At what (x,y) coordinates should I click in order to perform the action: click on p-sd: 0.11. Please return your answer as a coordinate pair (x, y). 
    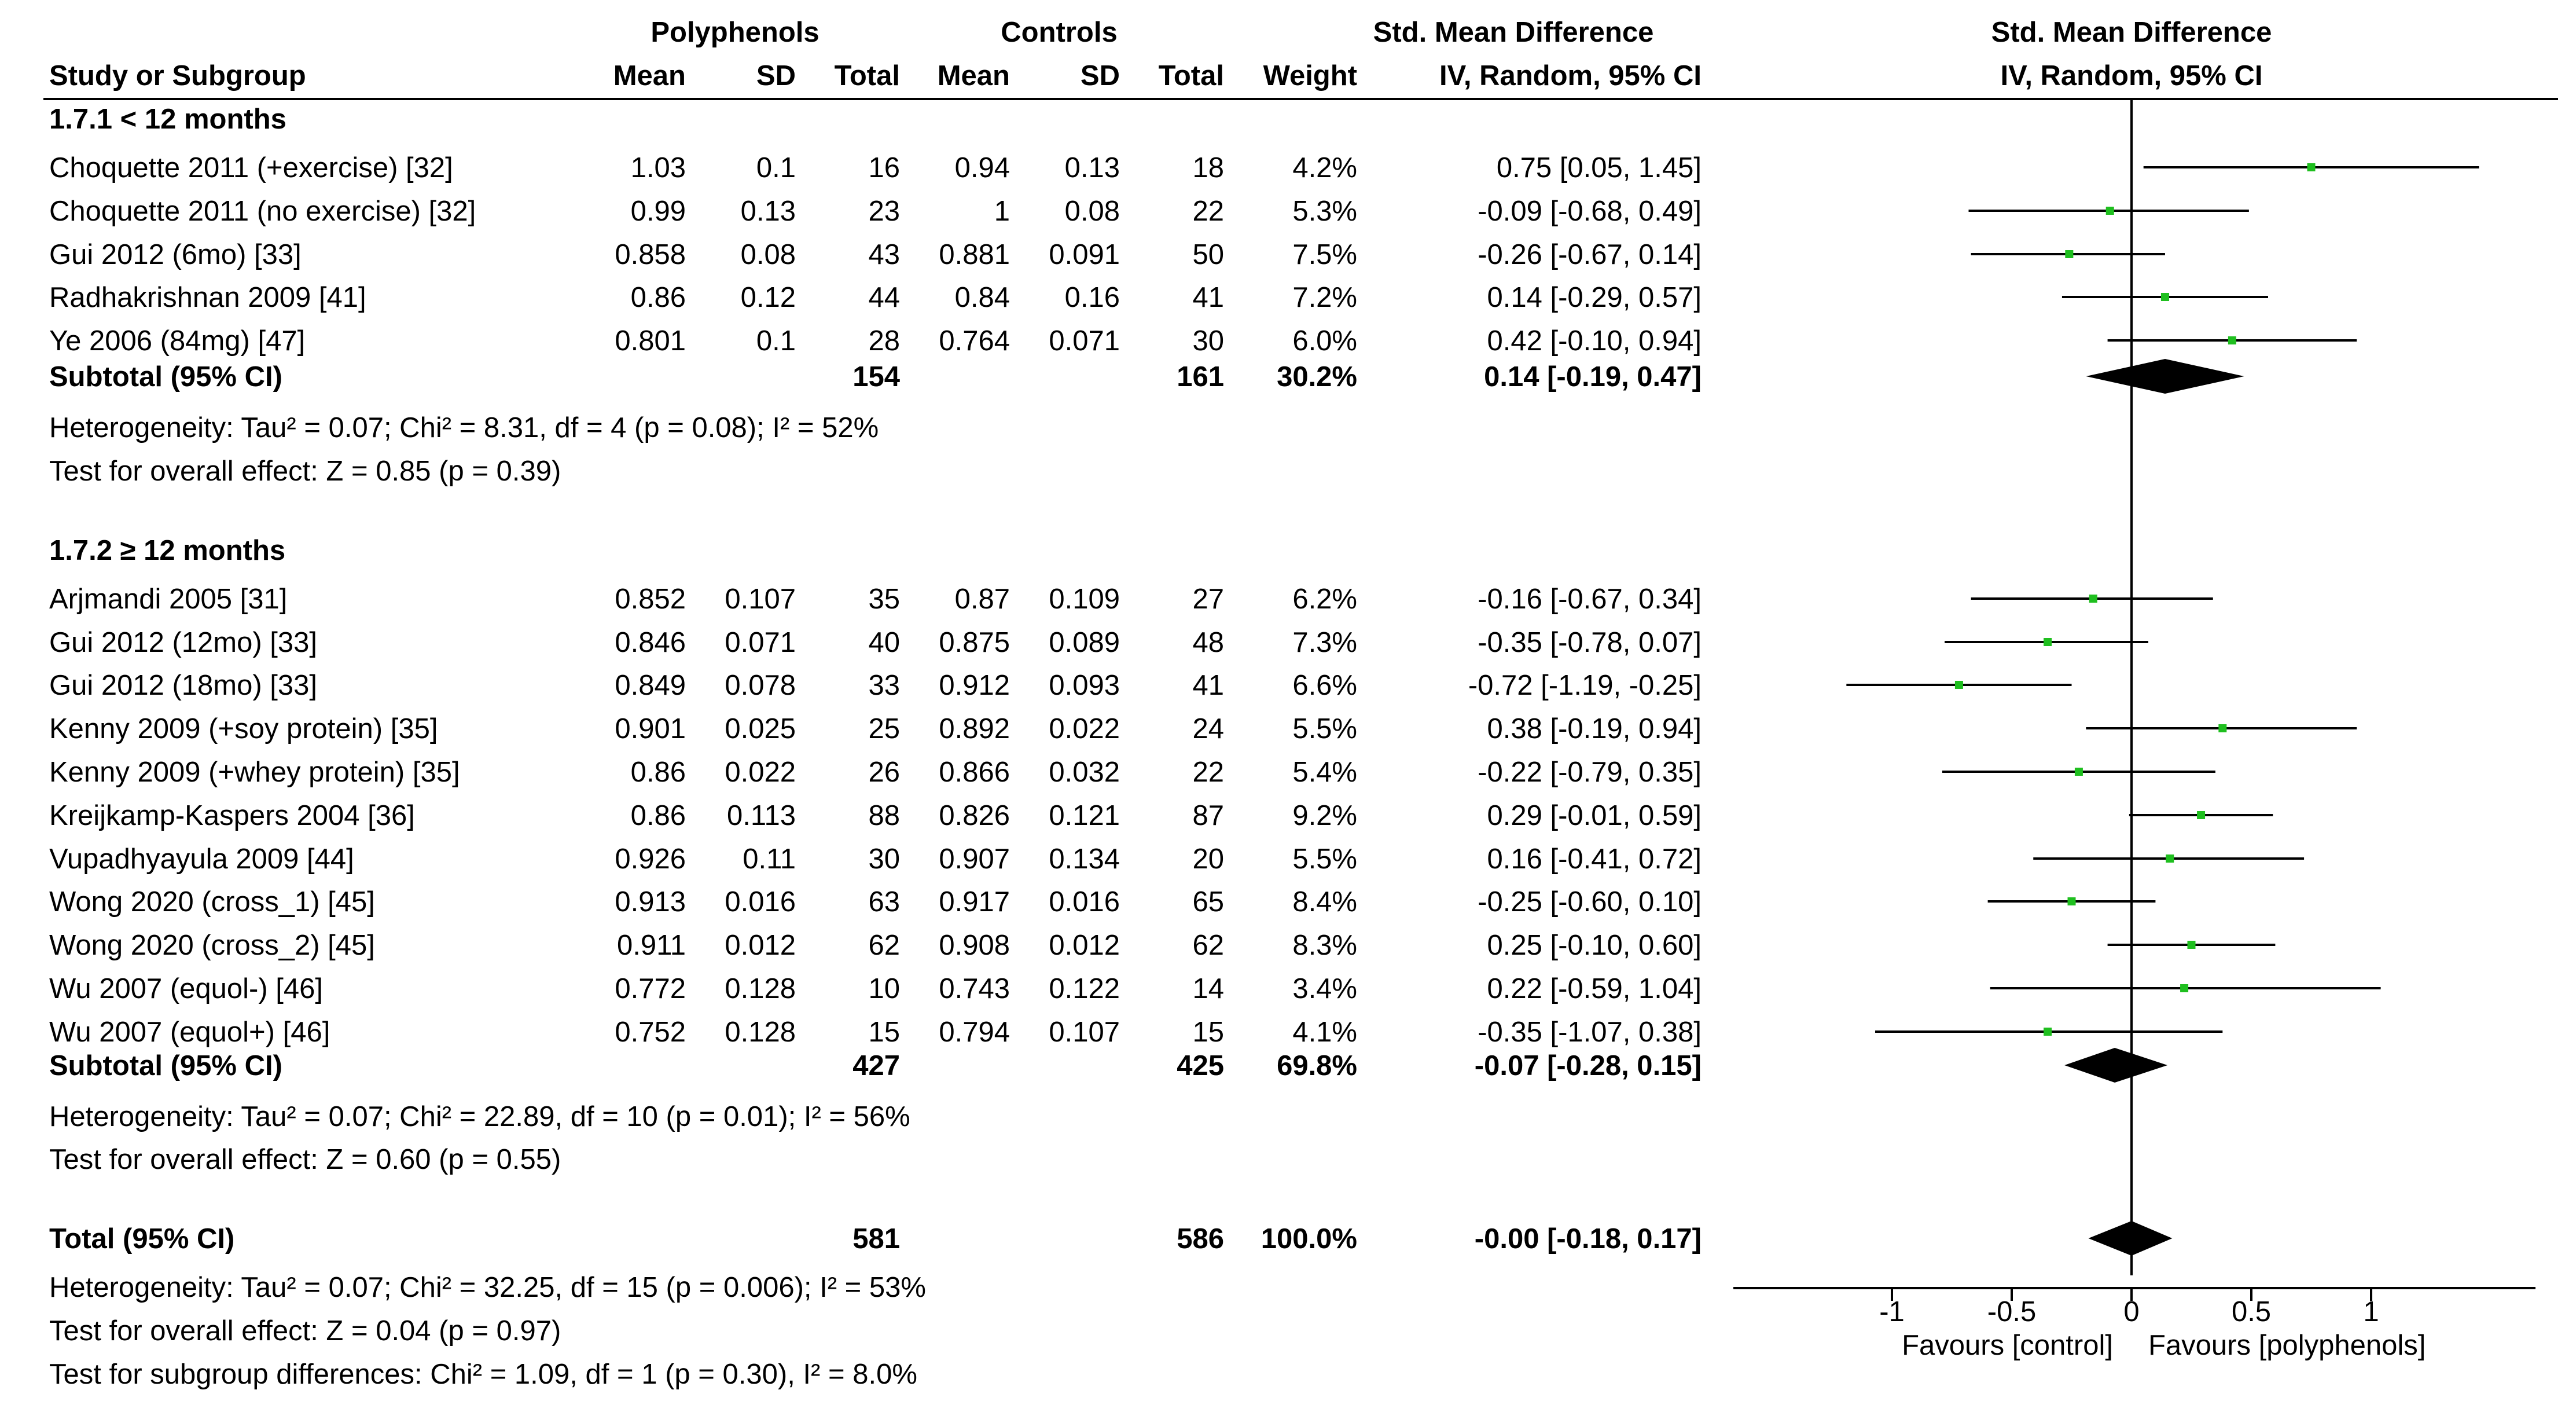
    Looking at the image, I should click on (769, 859).